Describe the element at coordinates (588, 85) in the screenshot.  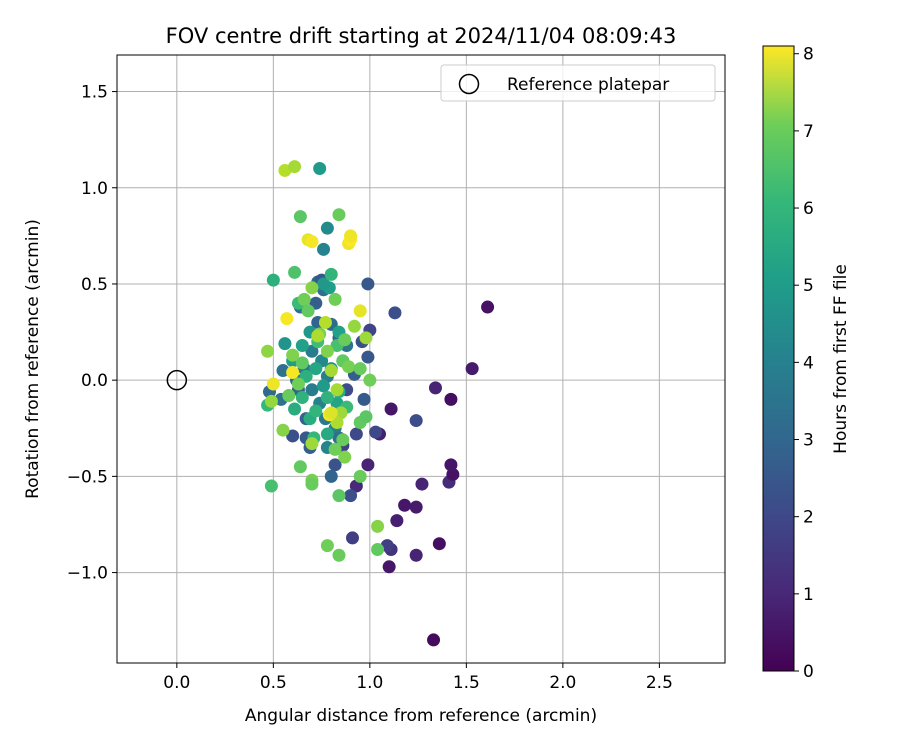
I see `legend-label: Reference platepar` at that location.